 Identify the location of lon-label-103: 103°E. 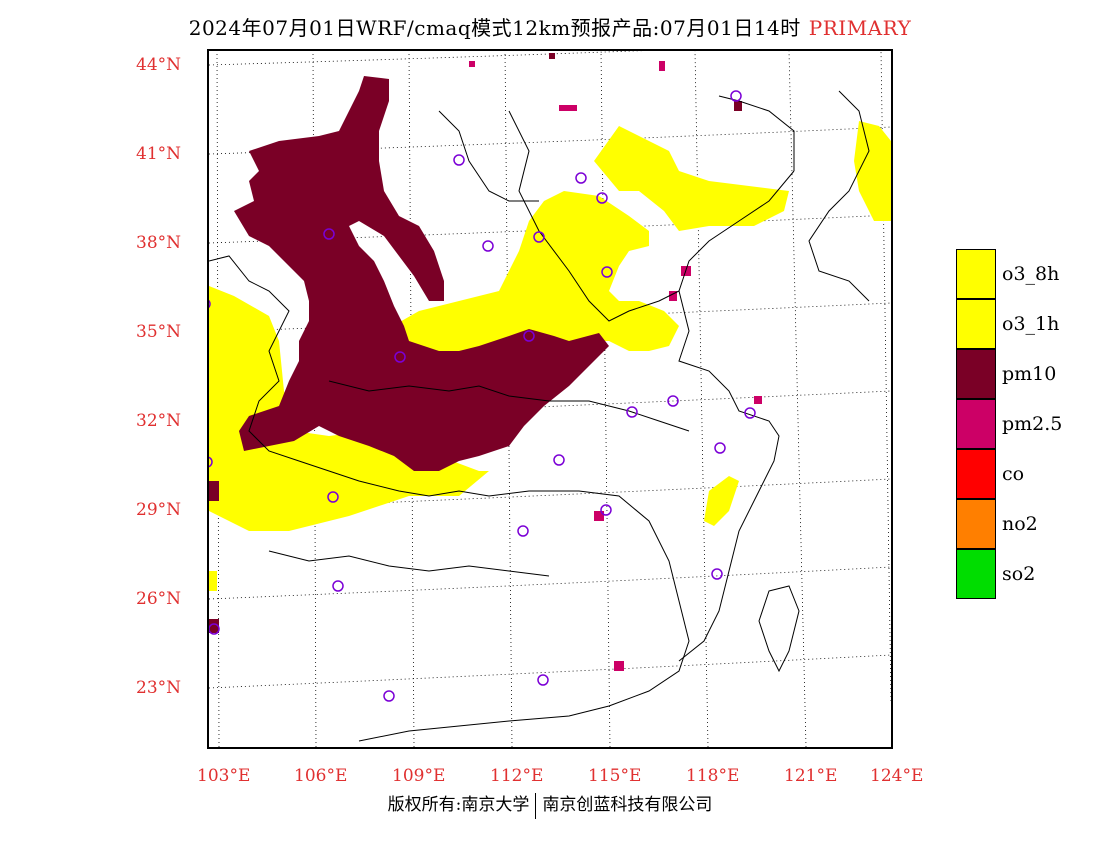
(224, 776).